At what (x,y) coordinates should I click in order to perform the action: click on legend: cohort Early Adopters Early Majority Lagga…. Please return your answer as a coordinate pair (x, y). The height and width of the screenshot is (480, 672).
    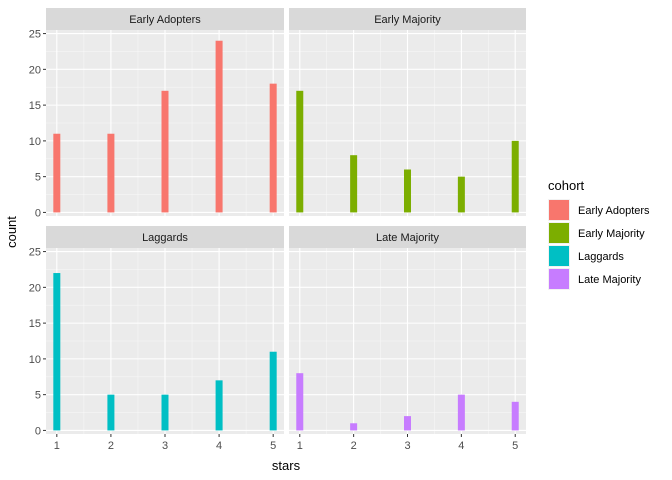
    Looking at the image, I should click on (599, 234).